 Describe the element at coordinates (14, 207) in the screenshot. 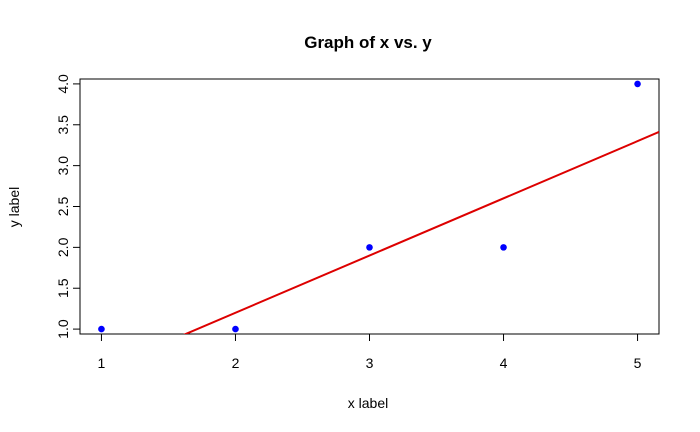

I see `y-axis-label: y label` at that location.